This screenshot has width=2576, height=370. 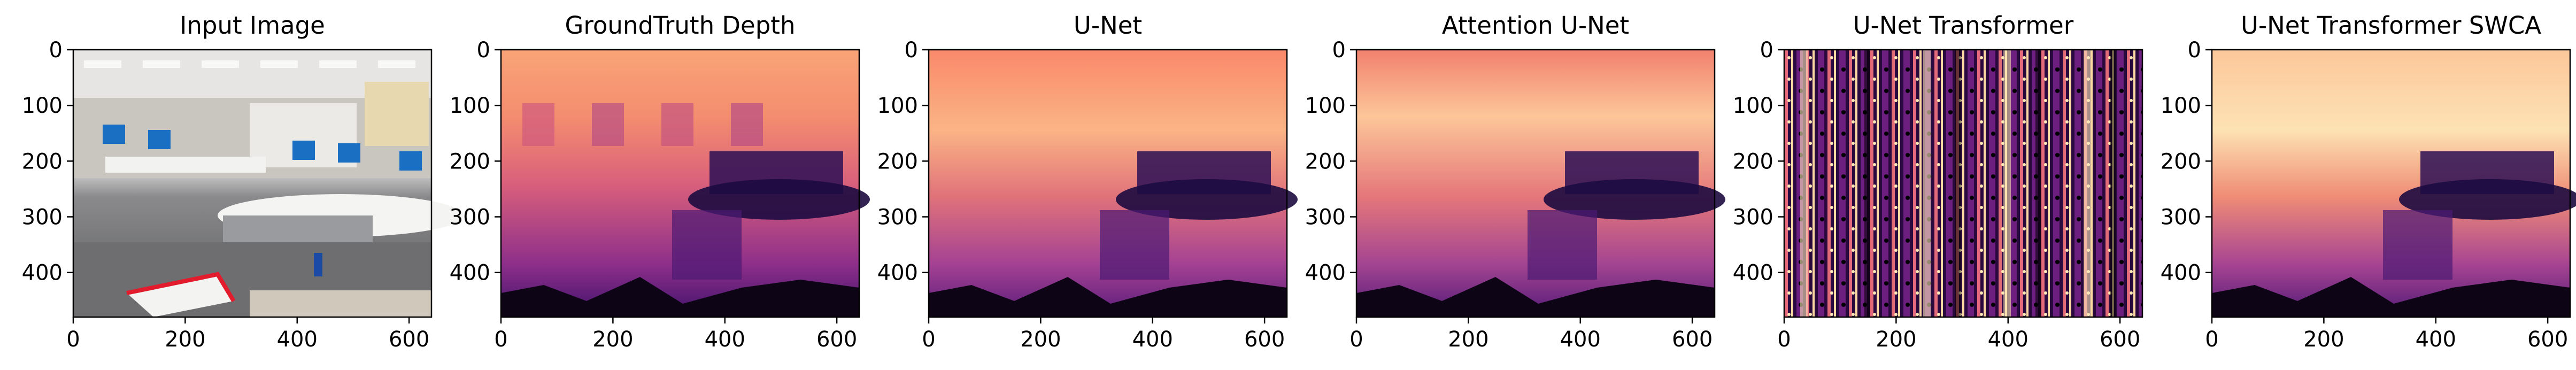 I want to click on input-photo, so click(x=268, y=183).